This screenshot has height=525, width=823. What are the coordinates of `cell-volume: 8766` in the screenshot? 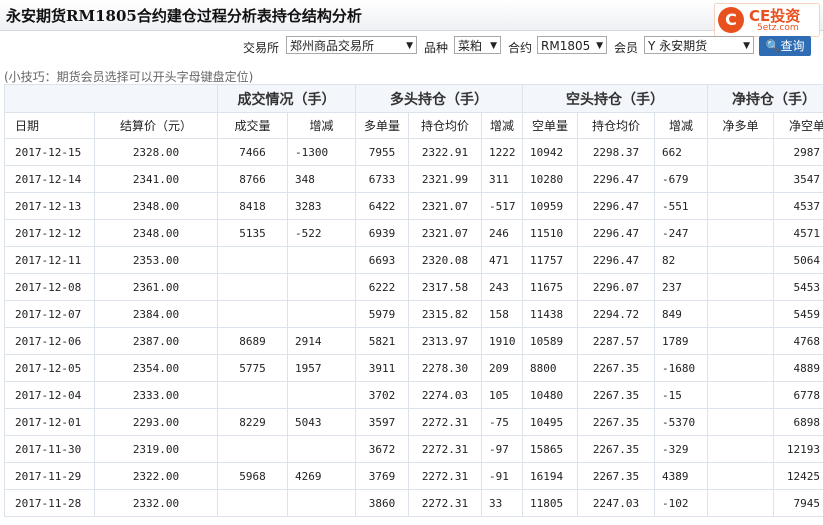 It's located at (252, 179).